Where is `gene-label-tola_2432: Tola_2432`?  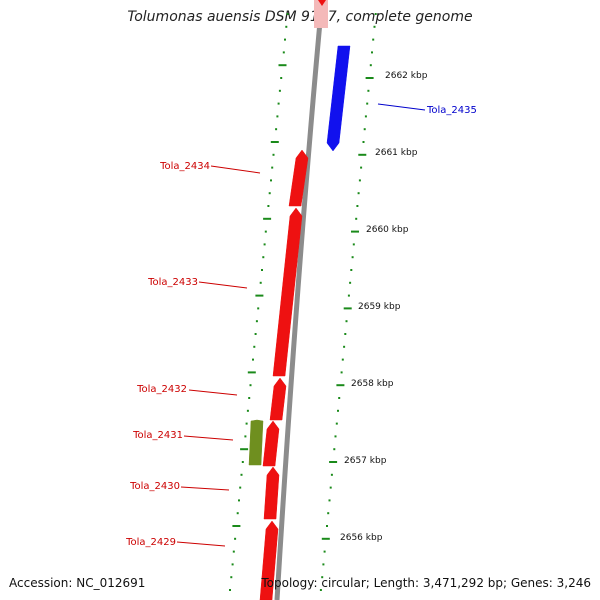
gene-label-tola_2432: Tola_2432 is located at coordinates (161, 389).